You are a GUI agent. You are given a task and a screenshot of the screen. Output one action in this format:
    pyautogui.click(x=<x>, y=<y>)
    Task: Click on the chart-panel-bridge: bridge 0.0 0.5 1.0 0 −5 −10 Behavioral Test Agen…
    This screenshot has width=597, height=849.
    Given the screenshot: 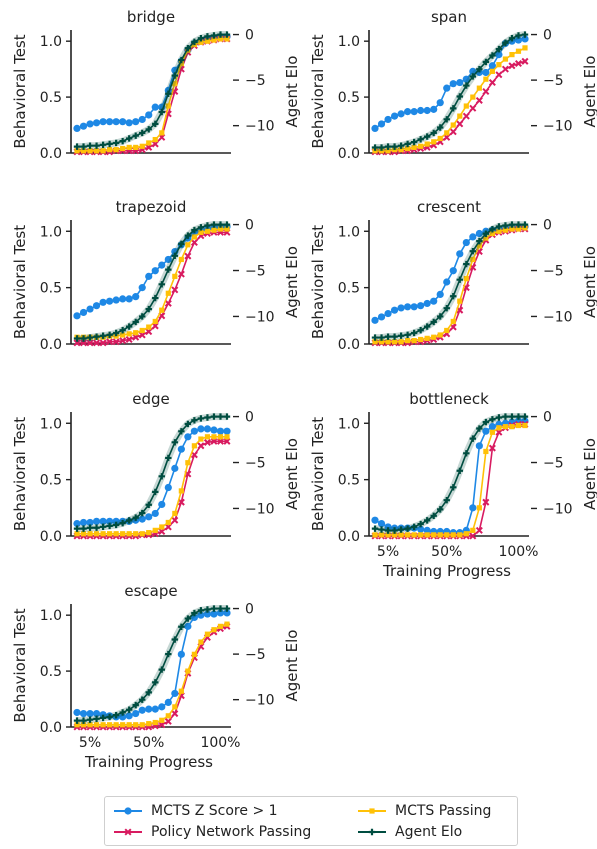 What is the action you would take?
    pyautogui.click(x=156, y=85)
    